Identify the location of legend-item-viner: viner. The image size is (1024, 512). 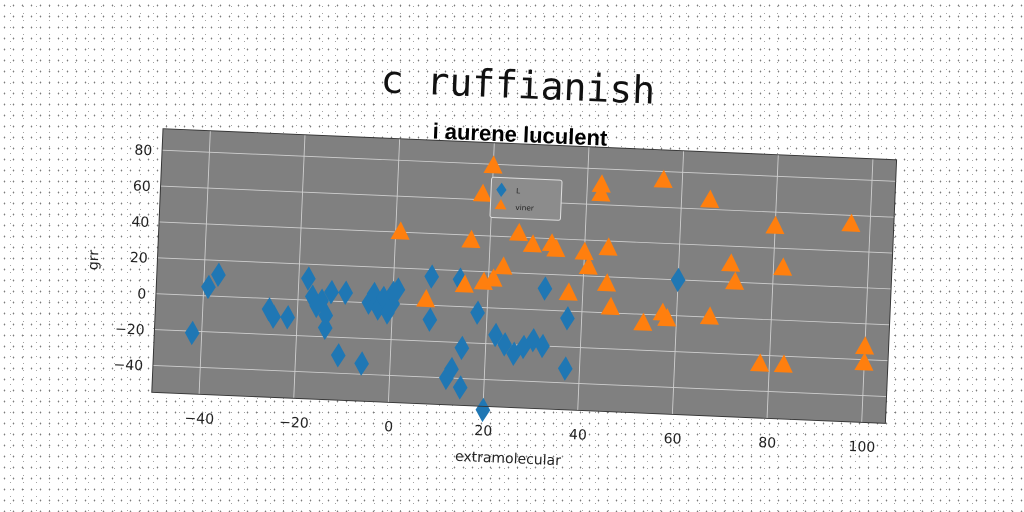
(514, 206).